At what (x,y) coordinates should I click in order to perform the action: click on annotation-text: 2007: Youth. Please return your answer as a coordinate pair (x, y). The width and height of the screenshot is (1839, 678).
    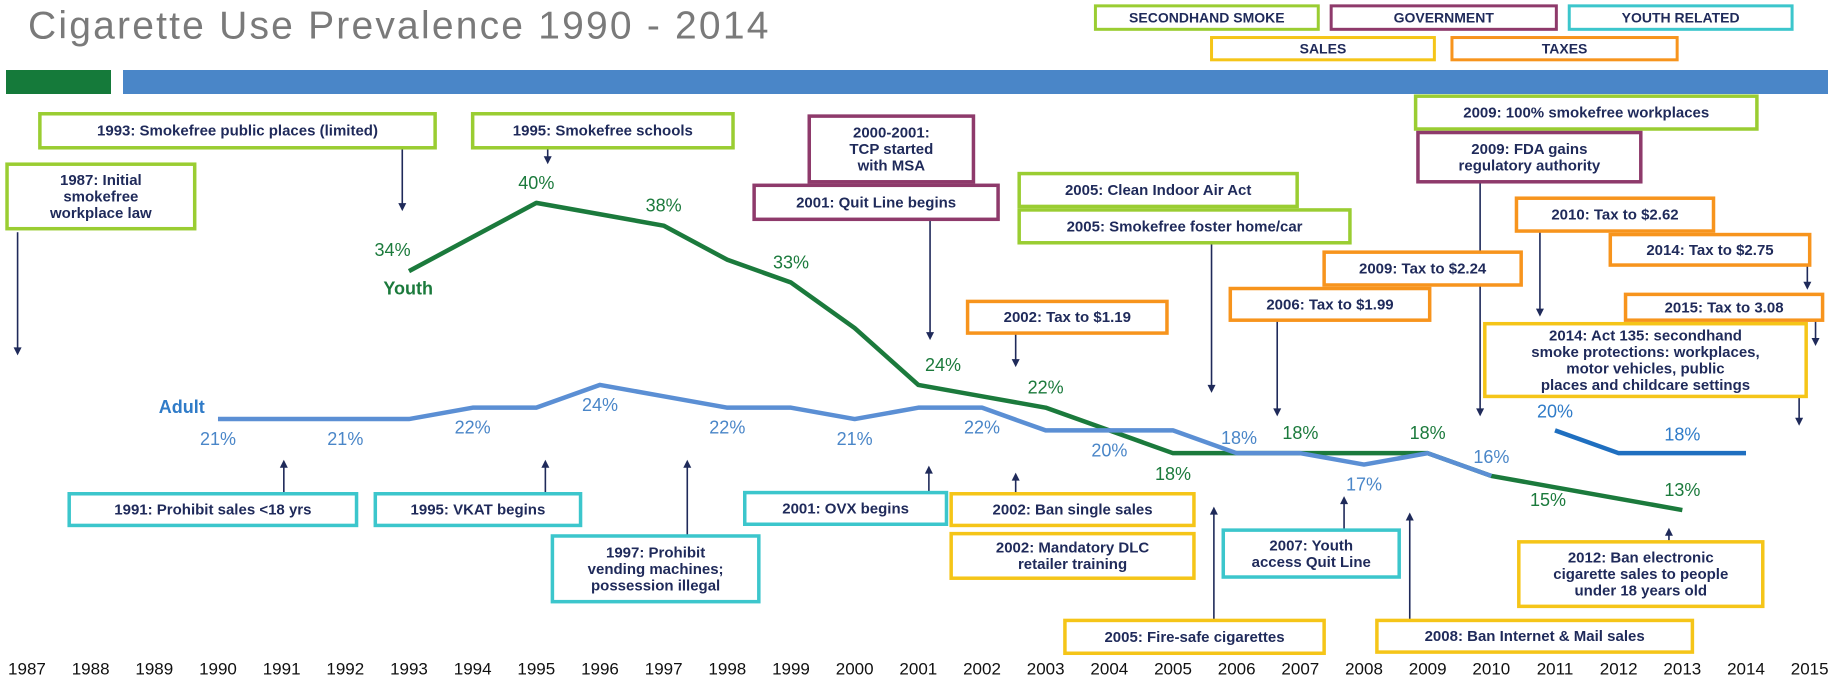
    Looking at the image, I should click on (1311, 545).